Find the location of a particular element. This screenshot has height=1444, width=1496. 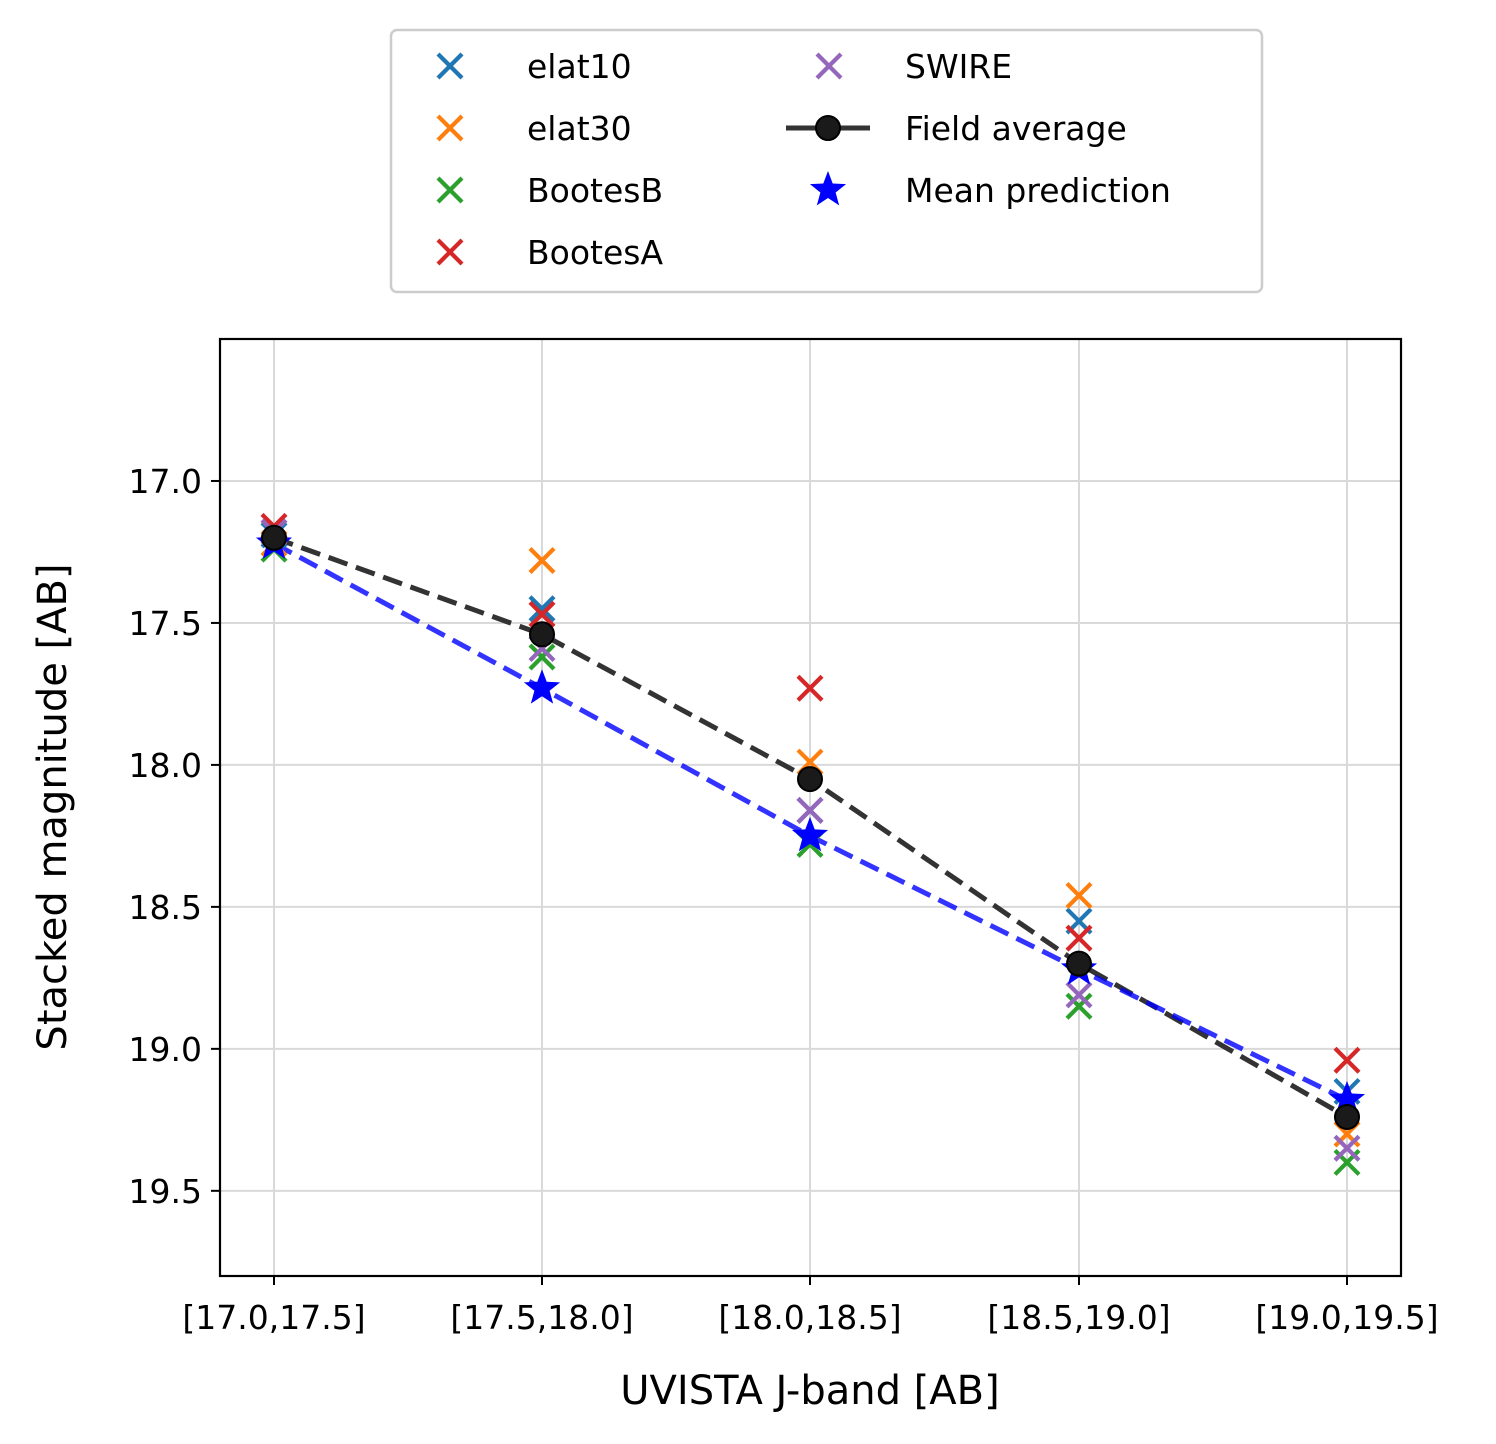

x-tick-label: [18.0,18.5] is located at coordinates (809, 1317).